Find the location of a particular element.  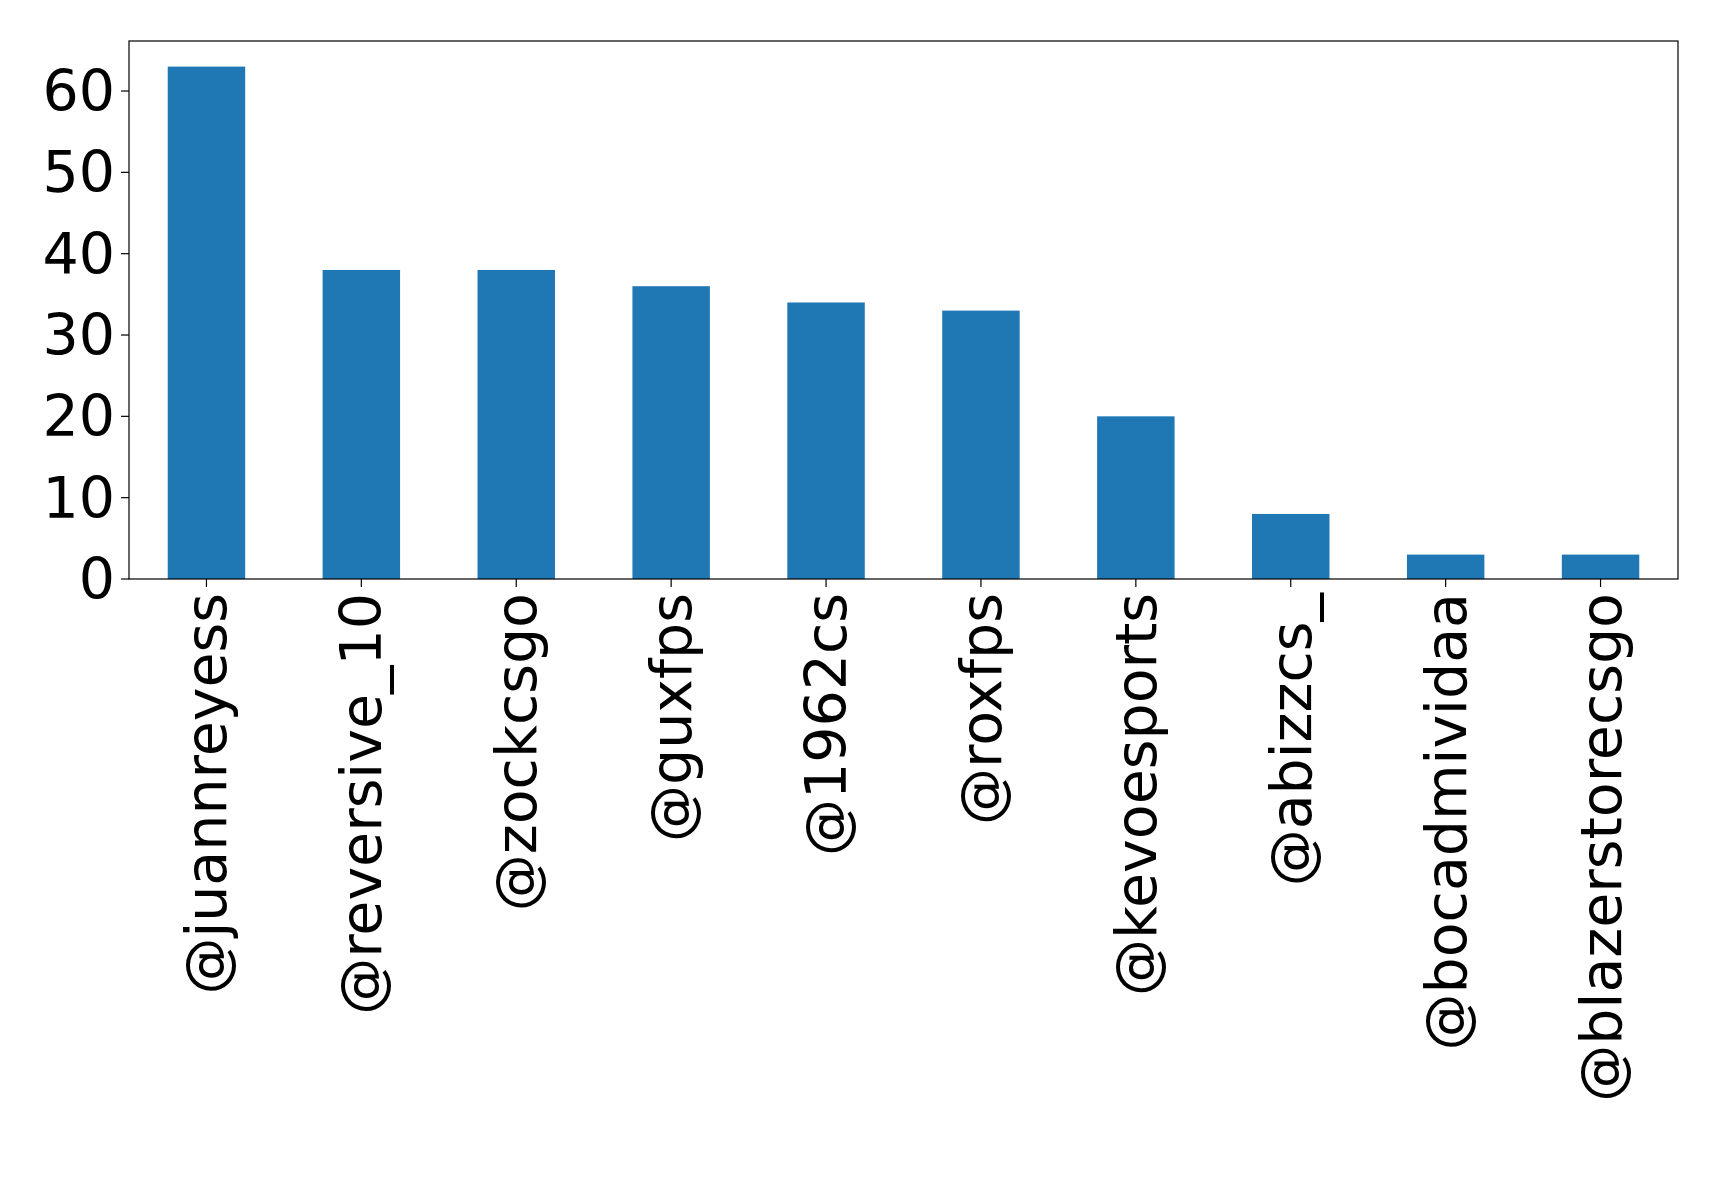

x-tick-label: @abizzcs_ is located at coordinates (1290, 739).